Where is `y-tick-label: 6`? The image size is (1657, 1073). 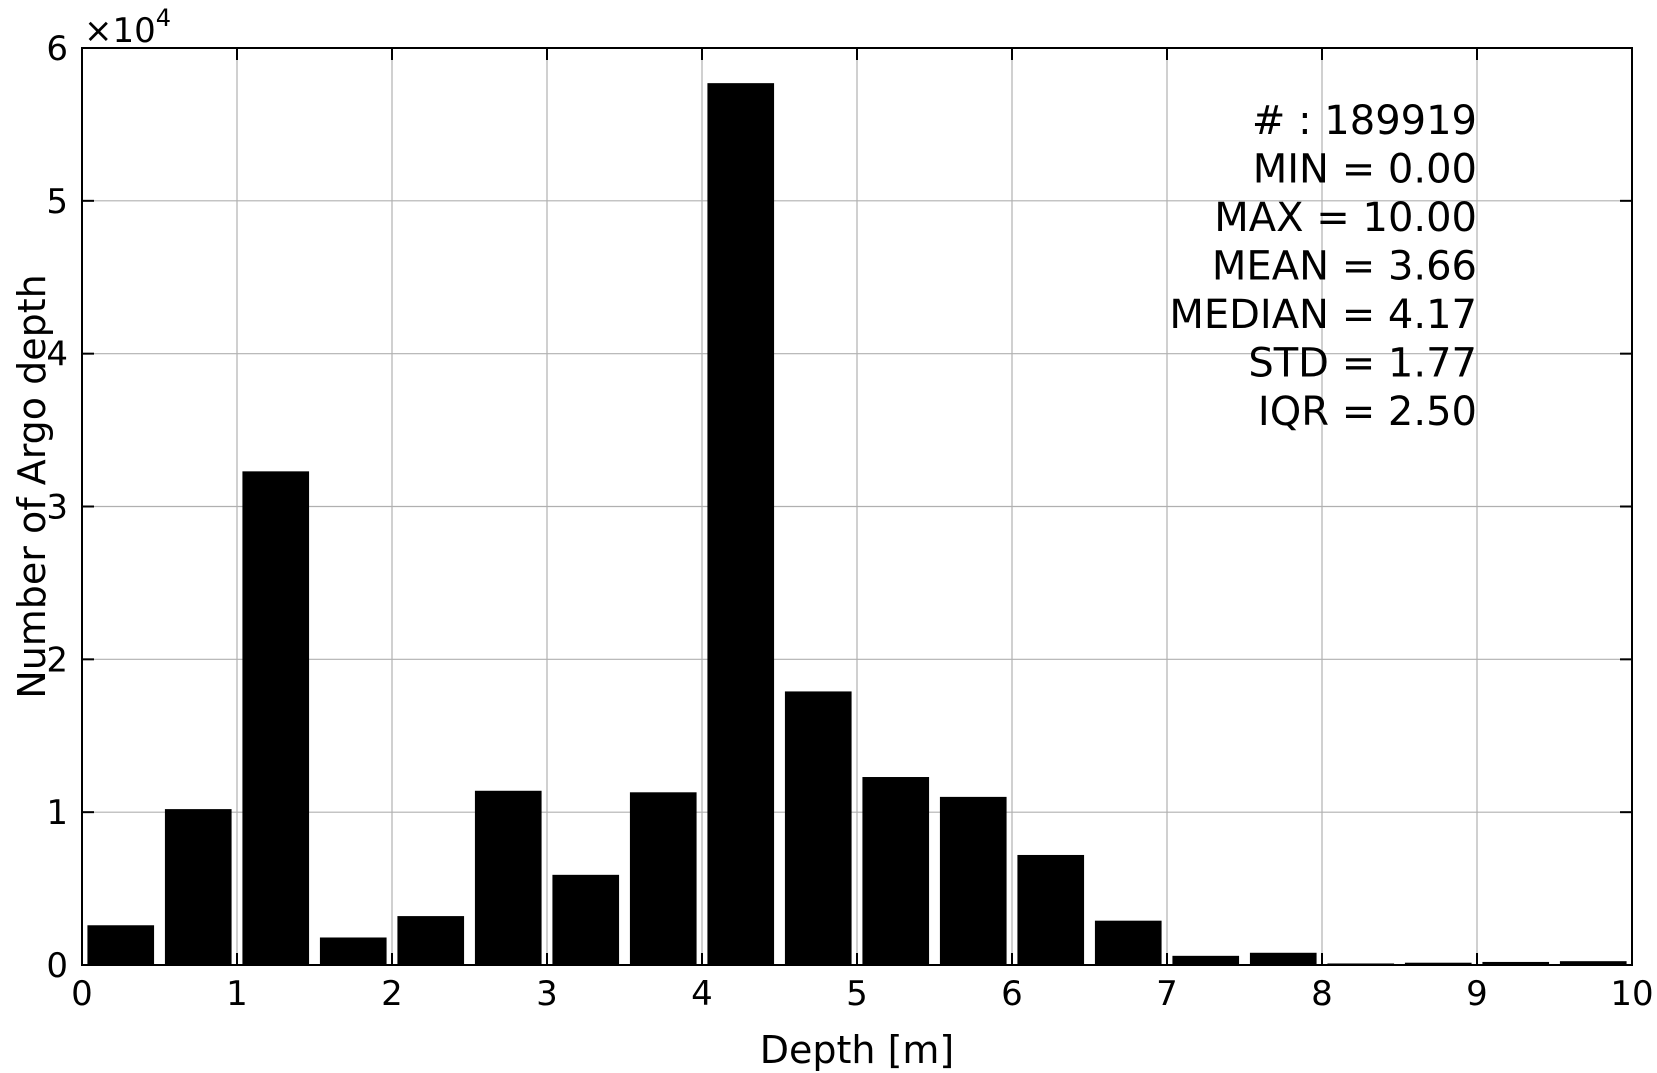
y-tick-label: 6 is located at coordinates (57, 49).